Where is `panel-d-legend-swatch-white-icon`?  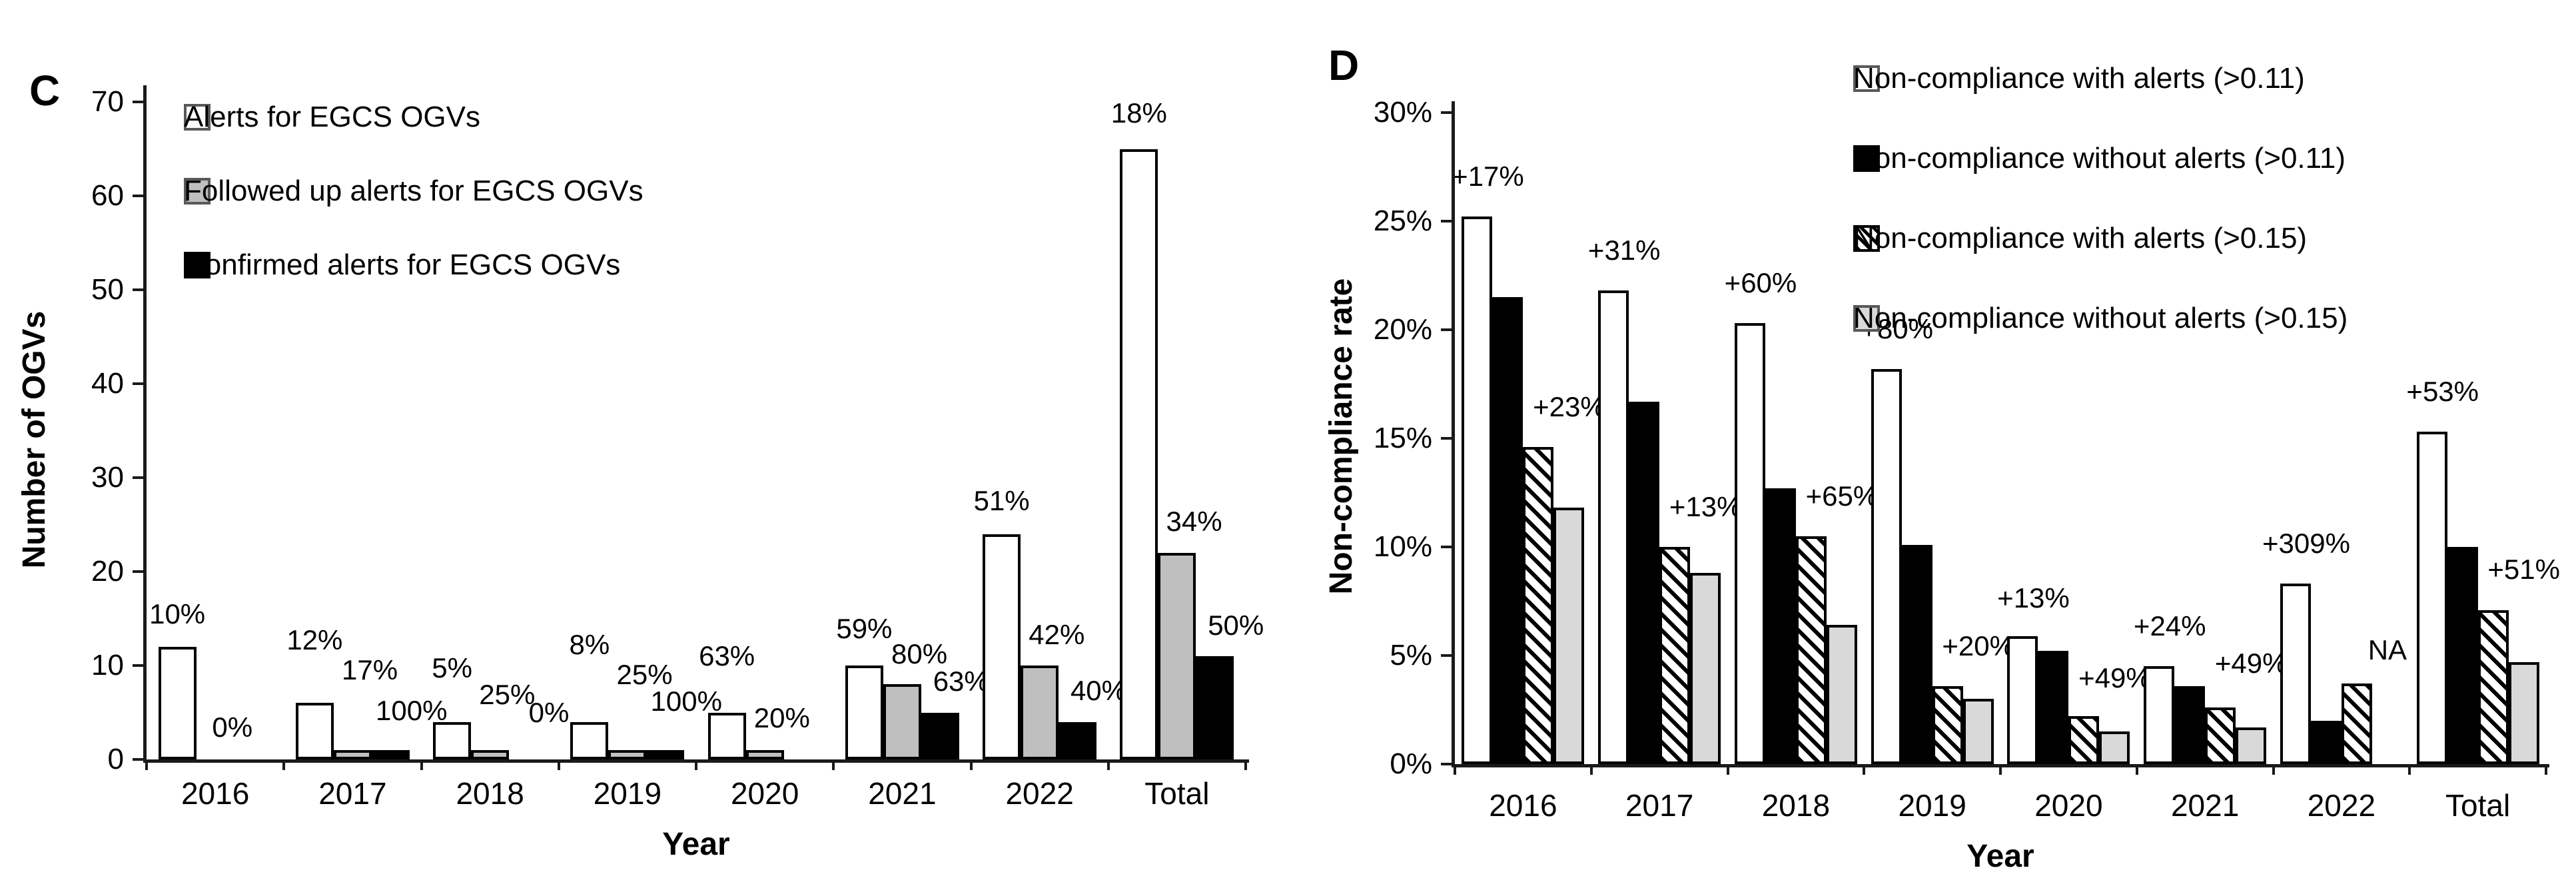
panel-d-legend-swatch-white-icon is located at coordinates (1867, 78).